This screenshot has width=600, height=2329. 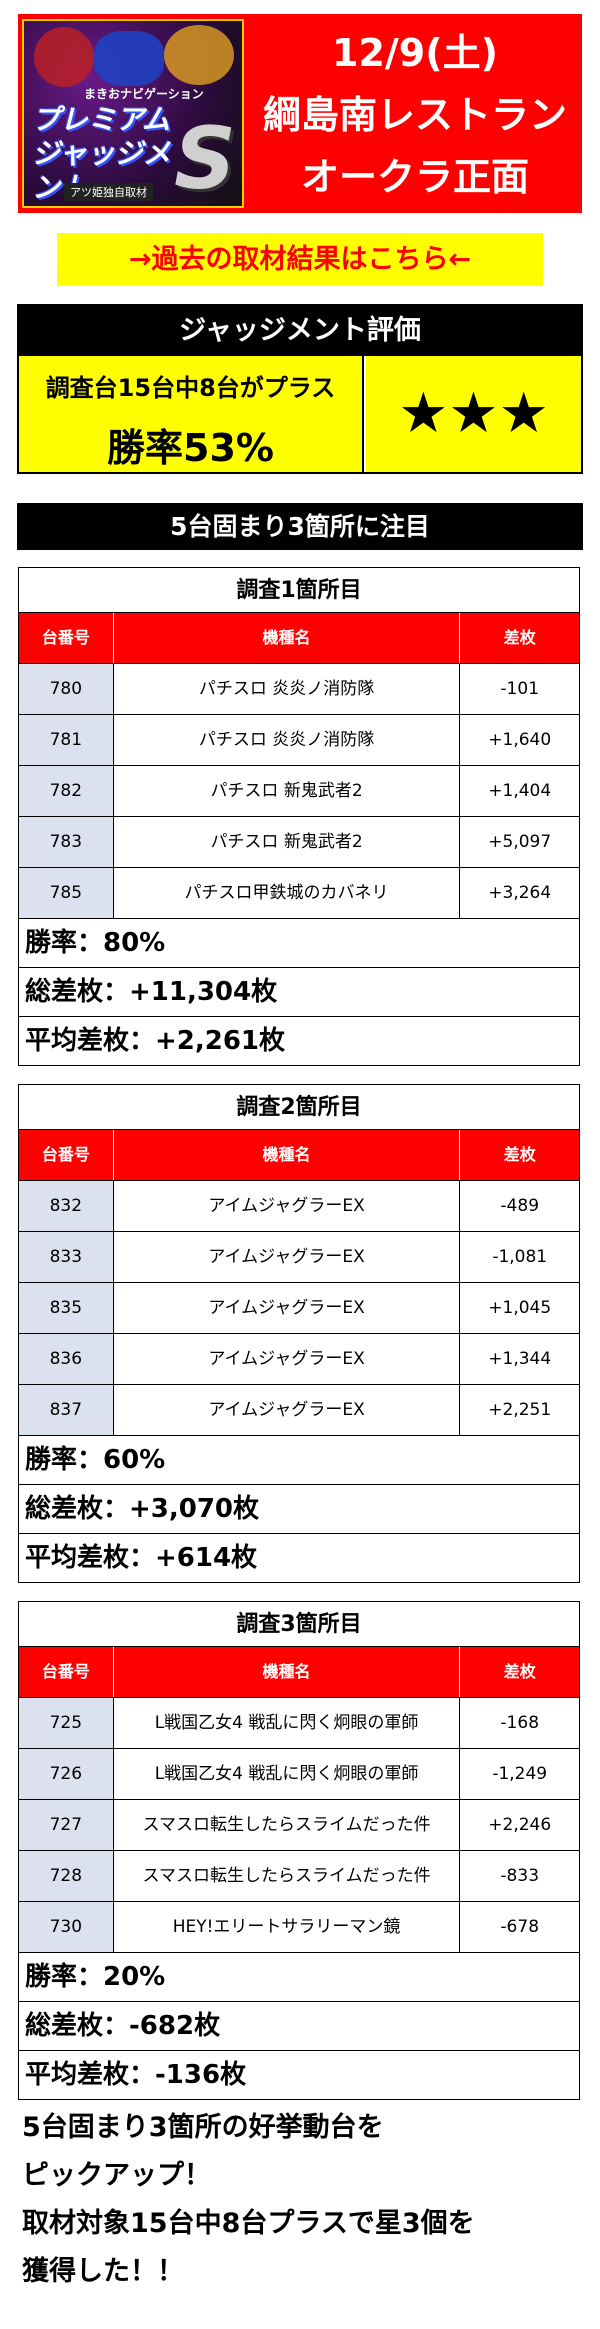 I want to click on win-rate: 勝率：20%, so click(x=299, y=1976).